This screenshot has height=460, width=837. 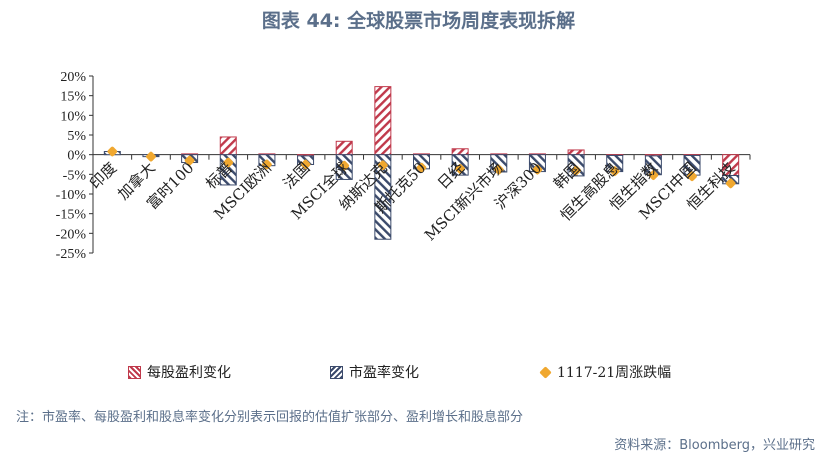 I want to click on source: 资料来源：Bloomberg，兴业研究, so click(x=714, y=445).